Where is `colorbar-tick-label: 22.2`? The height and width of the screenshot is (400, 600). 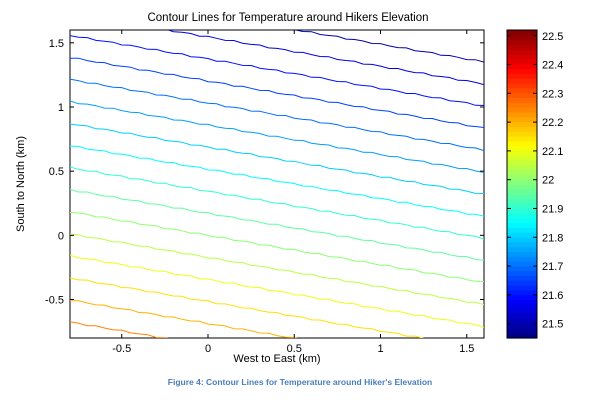
colorbar-tick-label: 22.2 is located at coordinates (552, 123).